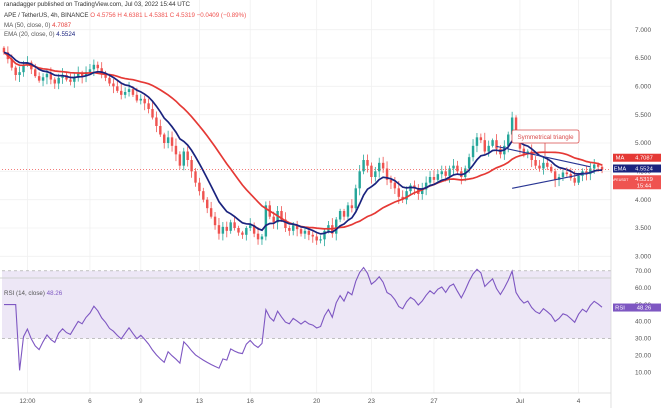  What do you see at coordinates (643, 115) in the screenshot?
I see `price-tick-label: 5.500` at bounding box center [643, 115].